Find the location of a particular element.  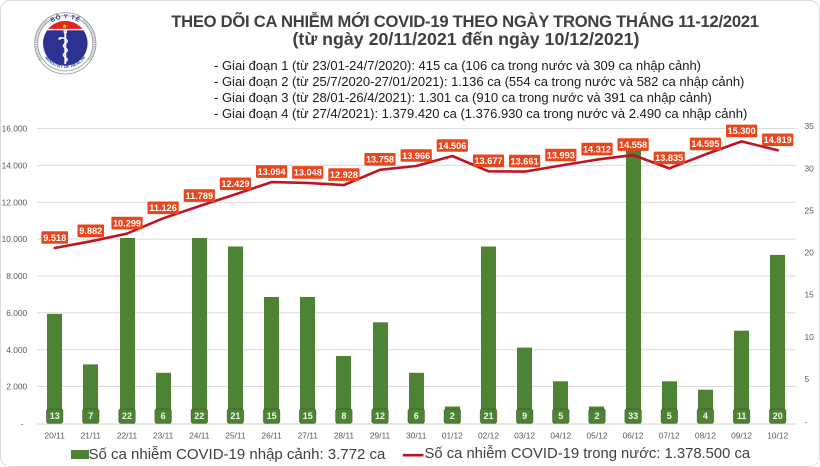

svg-text: 24/11 is located at coordinates (199, 436).